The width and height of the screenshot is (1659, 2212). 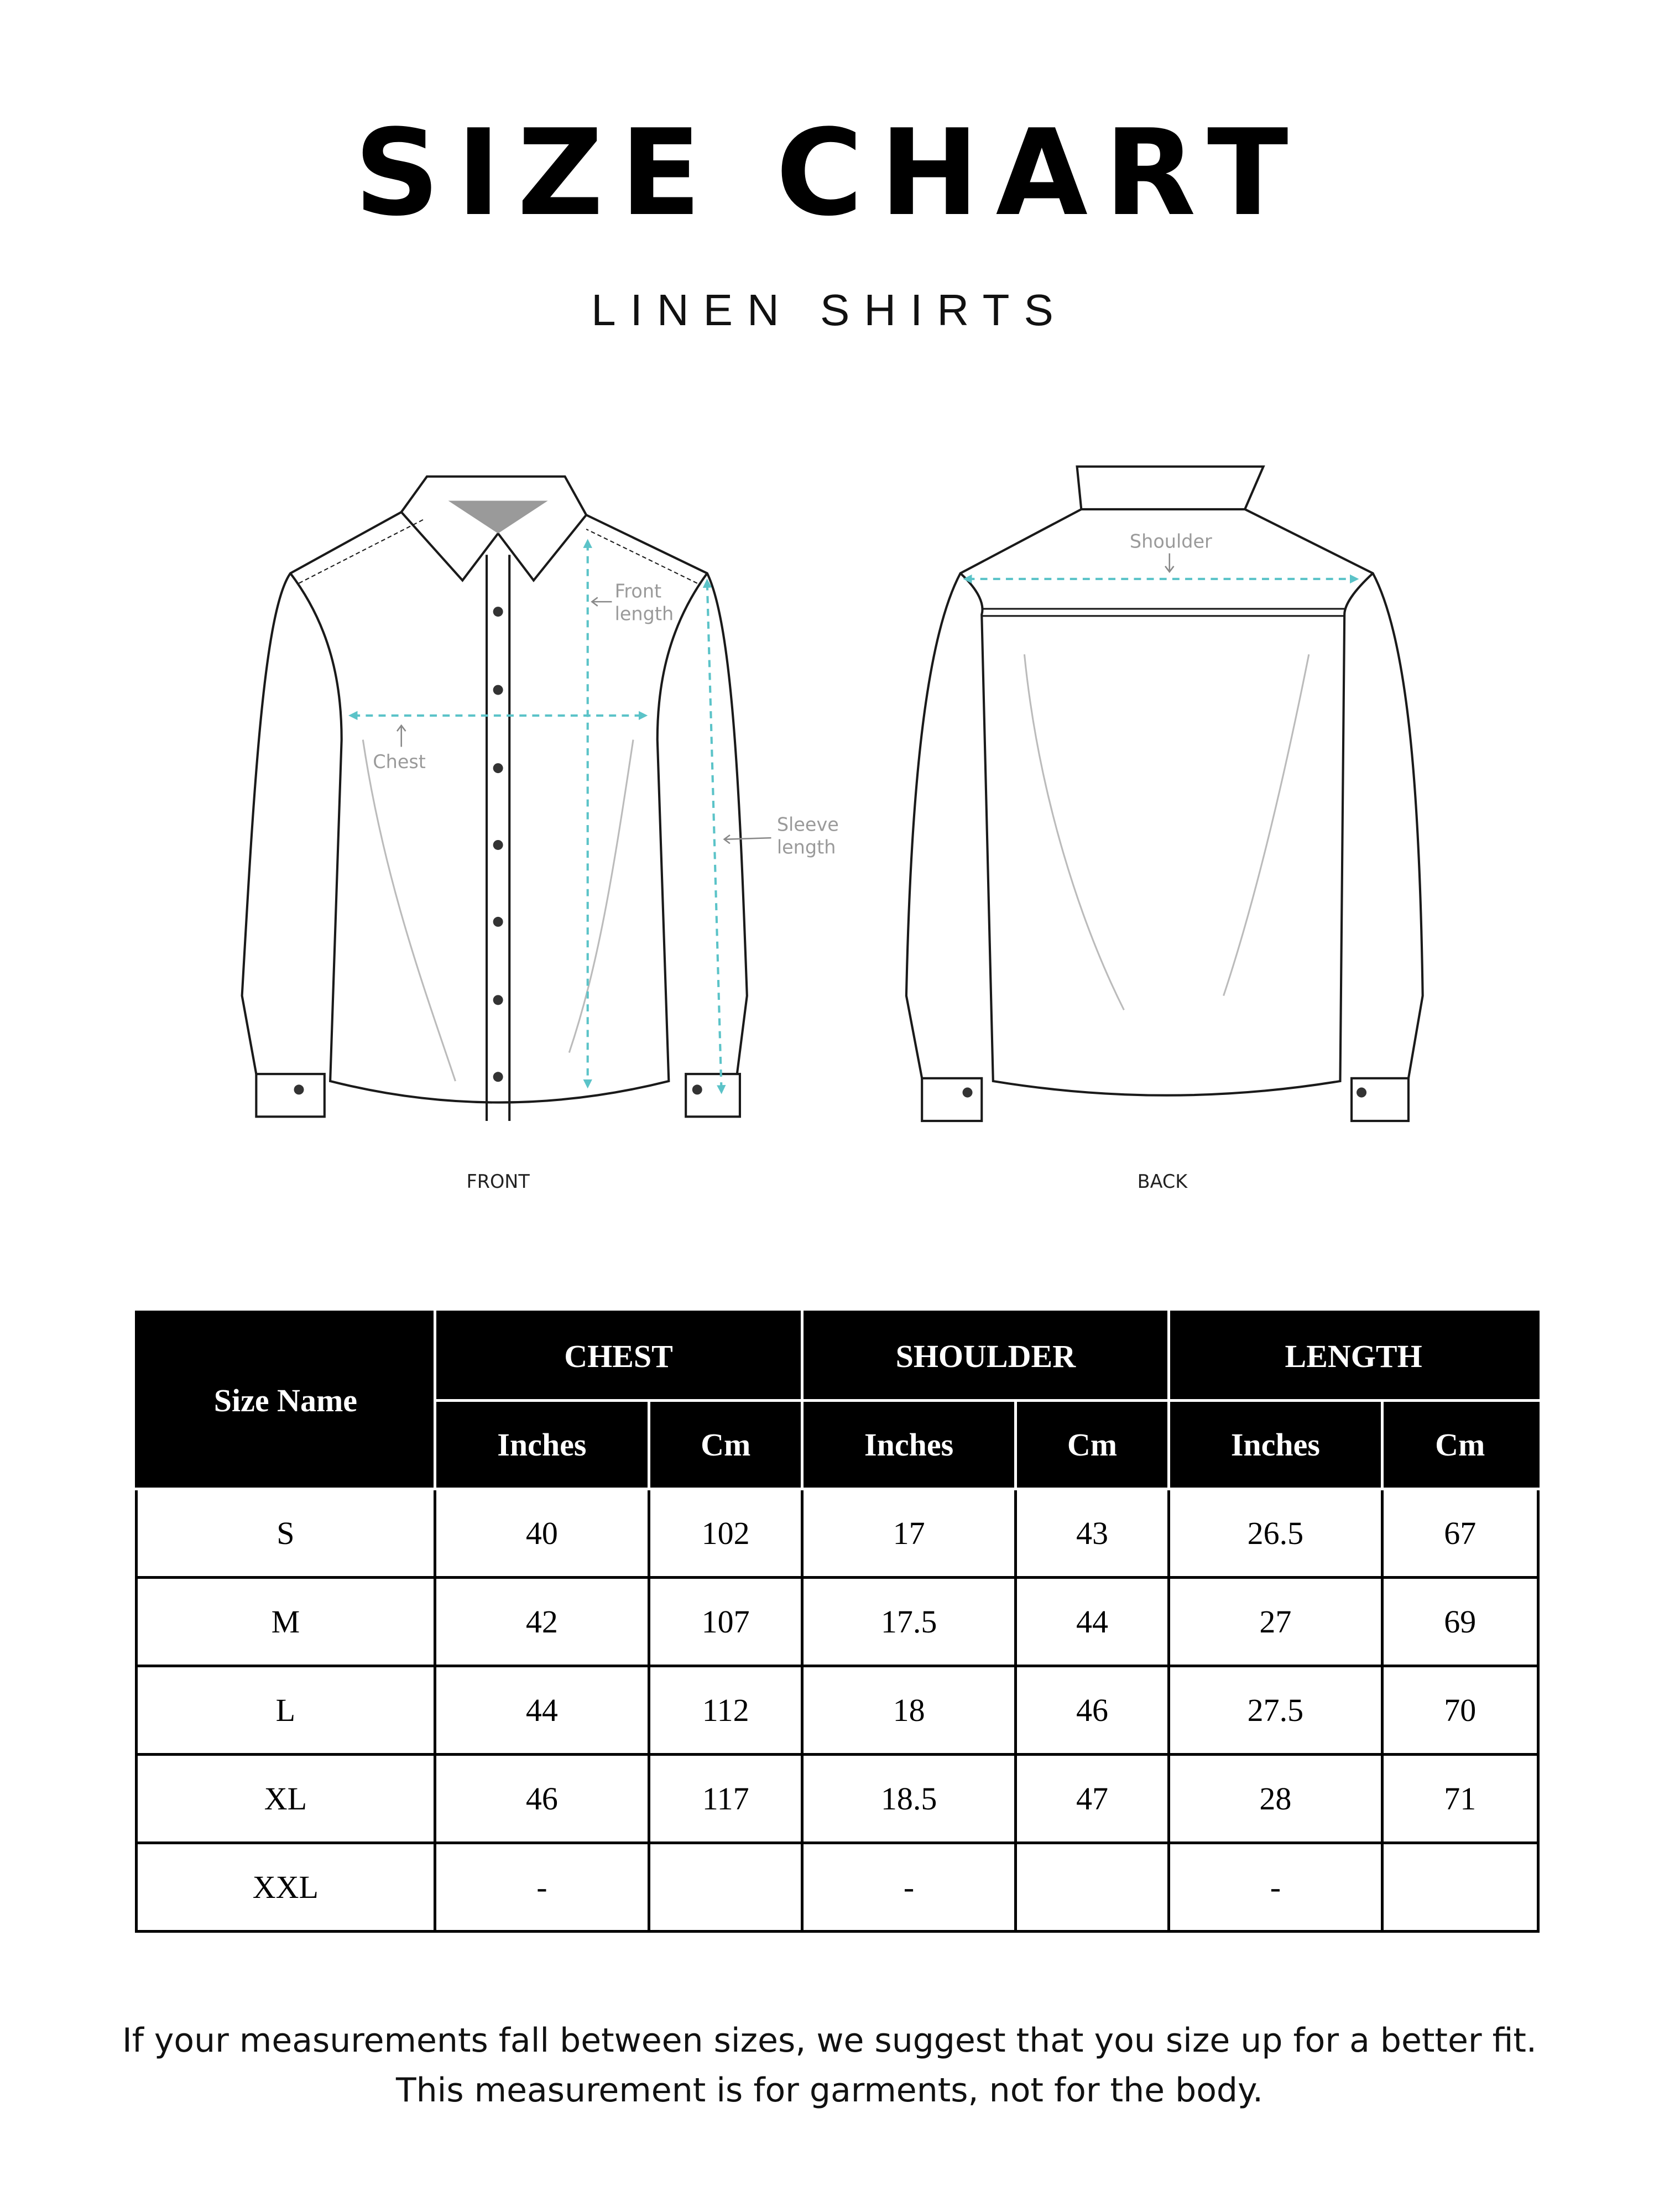 I want to click on size-name-header: Size Name, so click(x=286, y=1400).